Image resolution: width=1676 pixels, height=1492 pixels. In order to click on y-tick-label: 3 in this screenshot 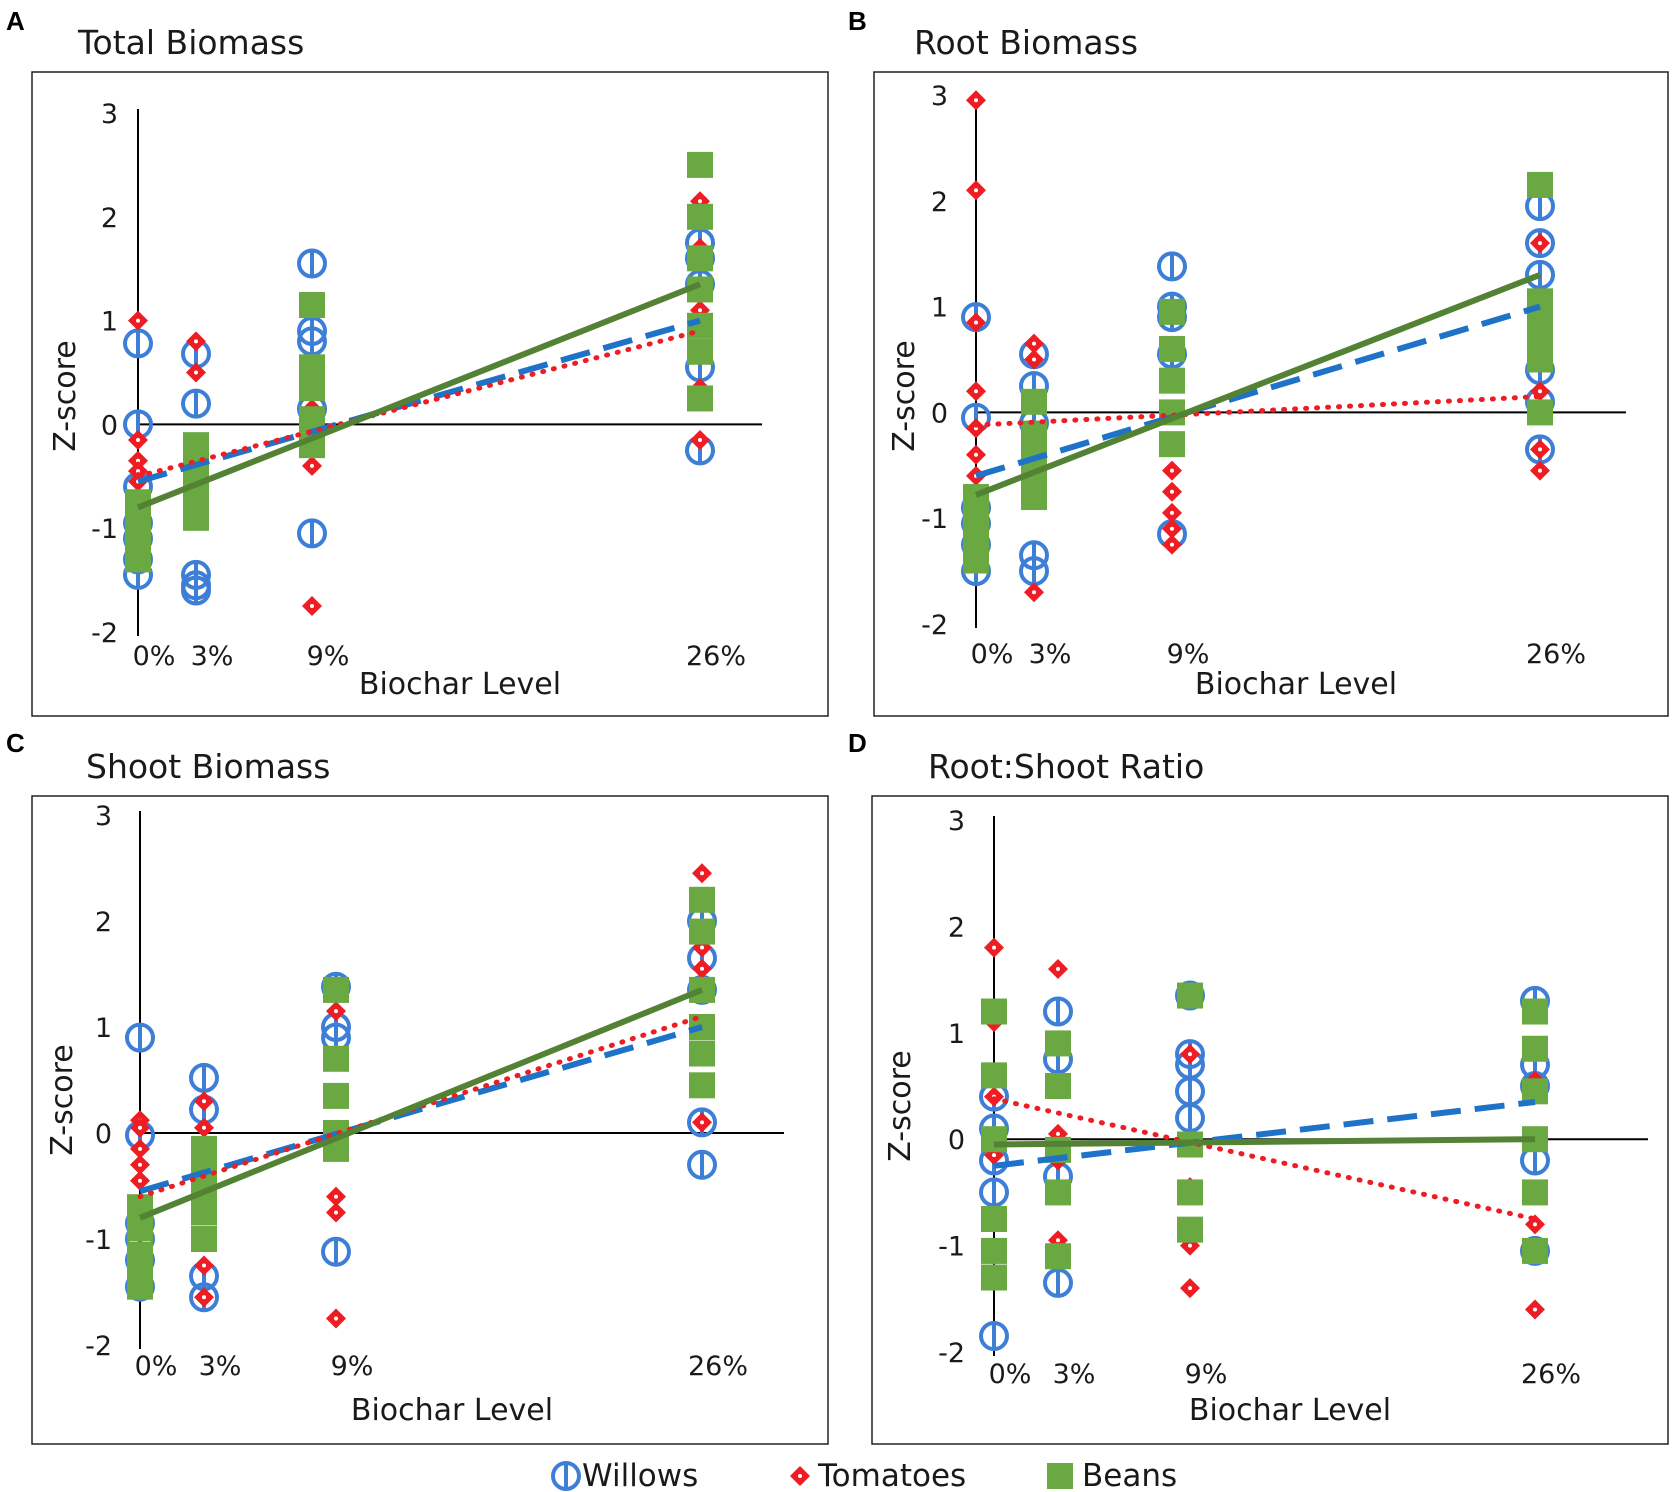, I will do `click(939, 96)`.